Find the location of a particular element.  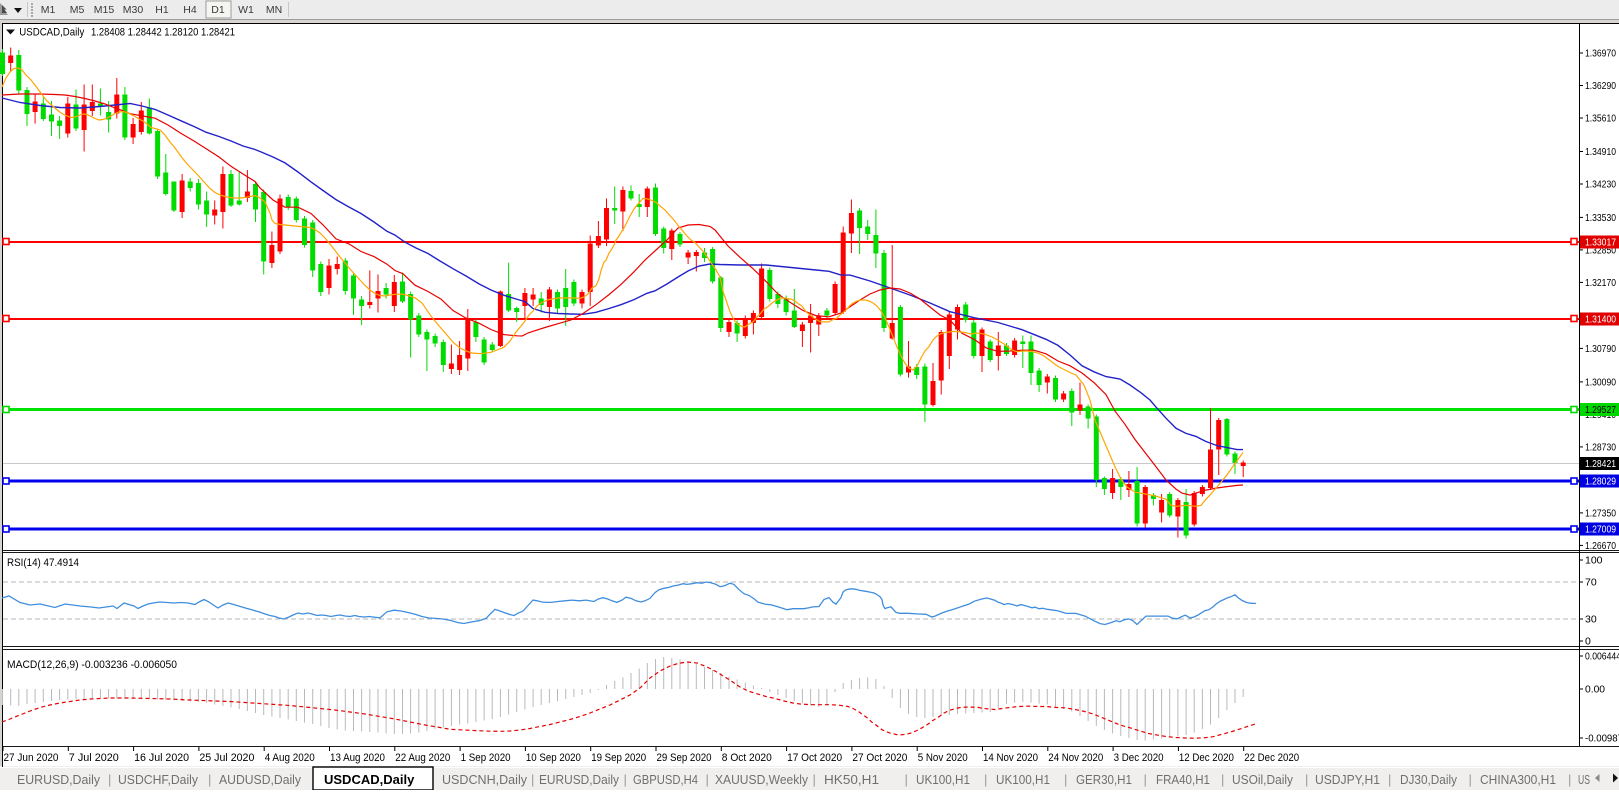

svg-text: M30 is located at coordinates (133, 10).